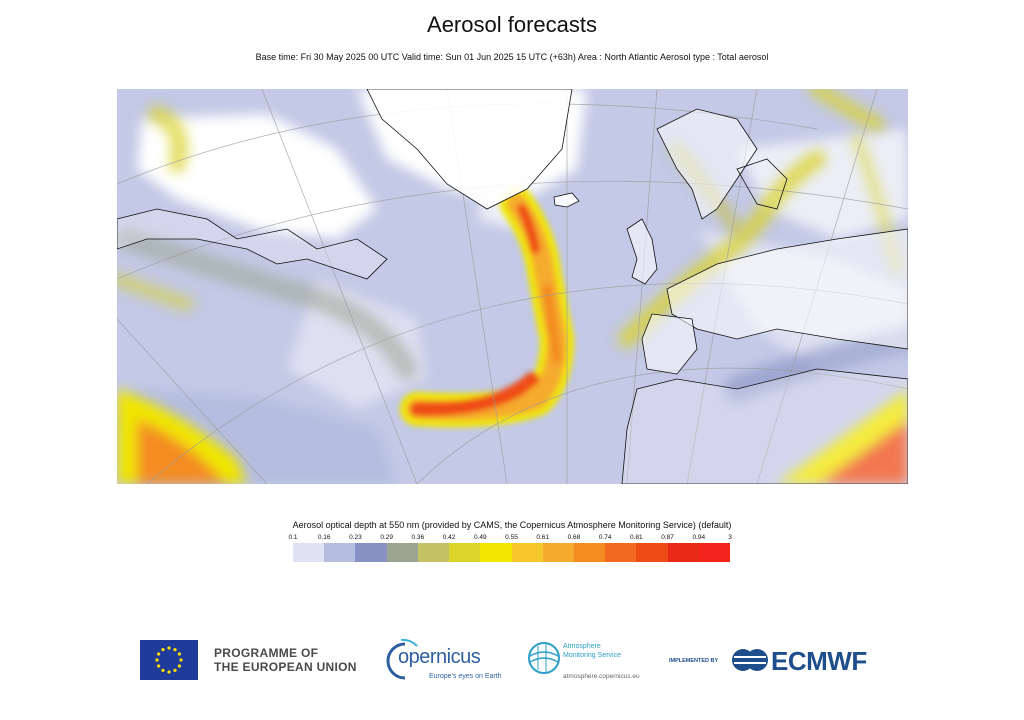 The image size is (1024, 720). Describe the element at coordinates (324, 537) in the screenshot. I see `legend-tick-label: 0.16` at that location.